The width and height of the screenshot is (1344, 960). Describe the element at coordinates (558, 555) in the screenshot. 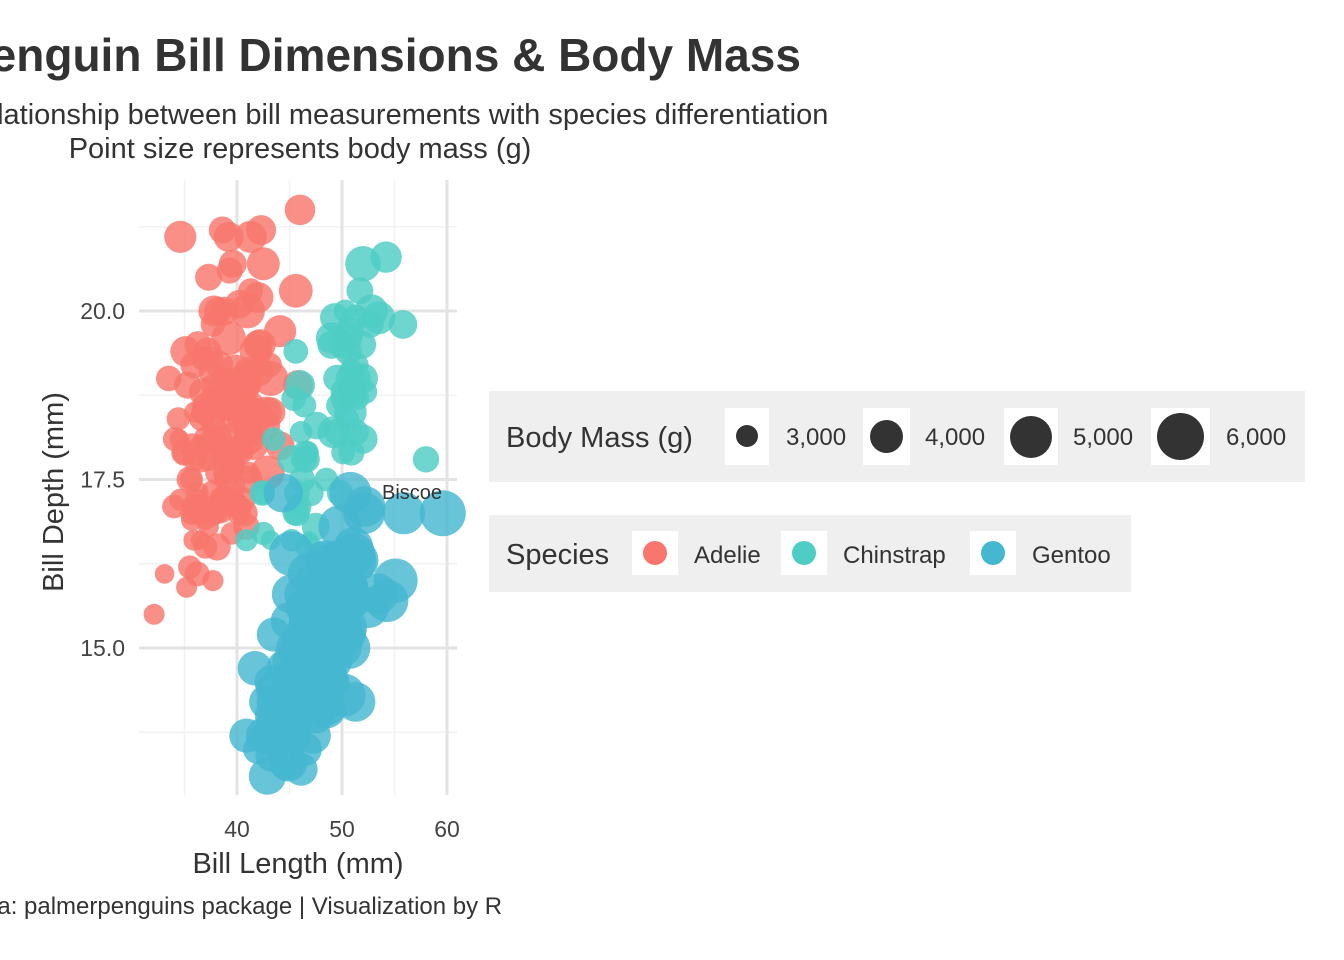

I see `species-legend-title: Species` at that location.